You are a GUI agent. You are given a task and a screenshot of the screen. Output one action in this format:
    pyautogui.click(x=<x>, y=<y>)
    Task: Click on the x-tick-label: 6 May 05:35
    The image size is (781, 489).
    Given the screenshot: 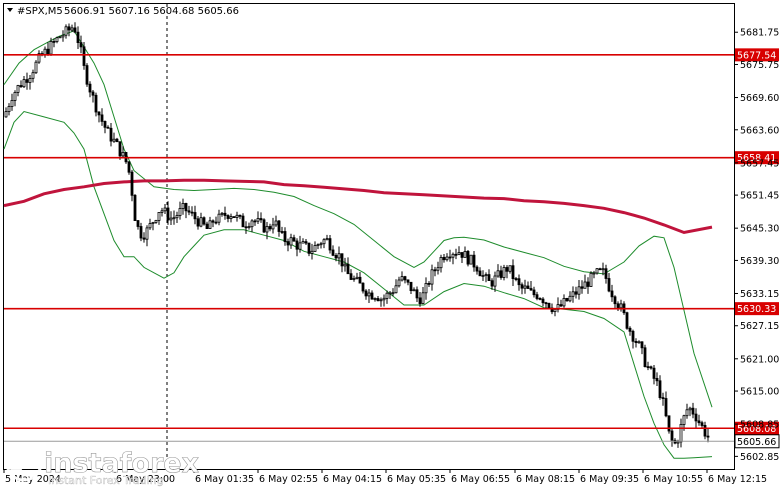 What is the action you would take?
    pyautogui.click(x=416, y=479)
    